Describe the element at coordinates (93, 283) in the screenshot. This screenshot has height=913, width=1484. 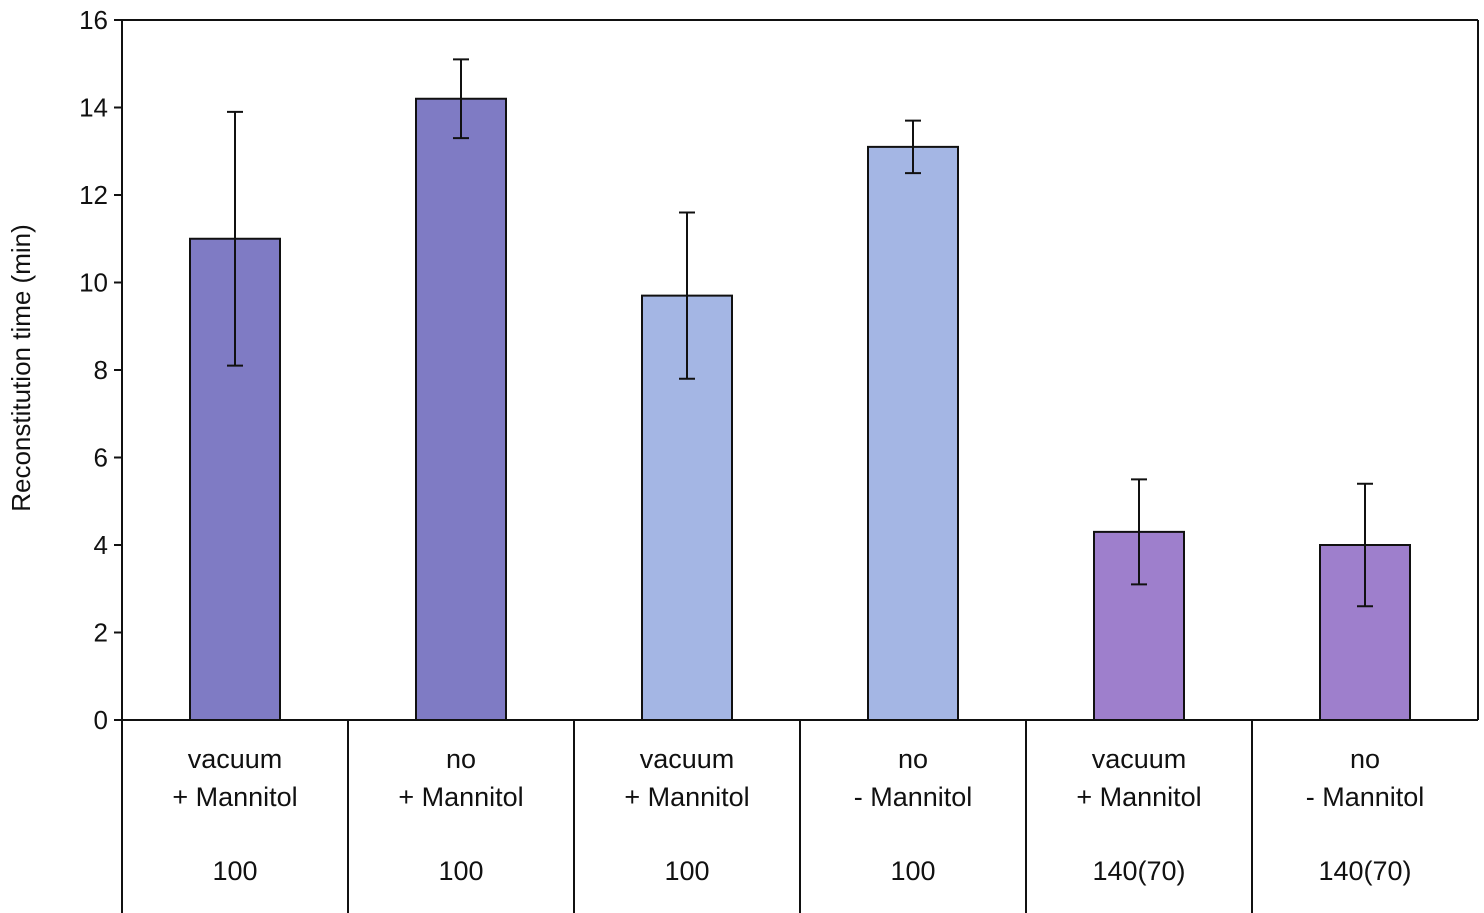
I see `y-tick-label: 10` at that location.